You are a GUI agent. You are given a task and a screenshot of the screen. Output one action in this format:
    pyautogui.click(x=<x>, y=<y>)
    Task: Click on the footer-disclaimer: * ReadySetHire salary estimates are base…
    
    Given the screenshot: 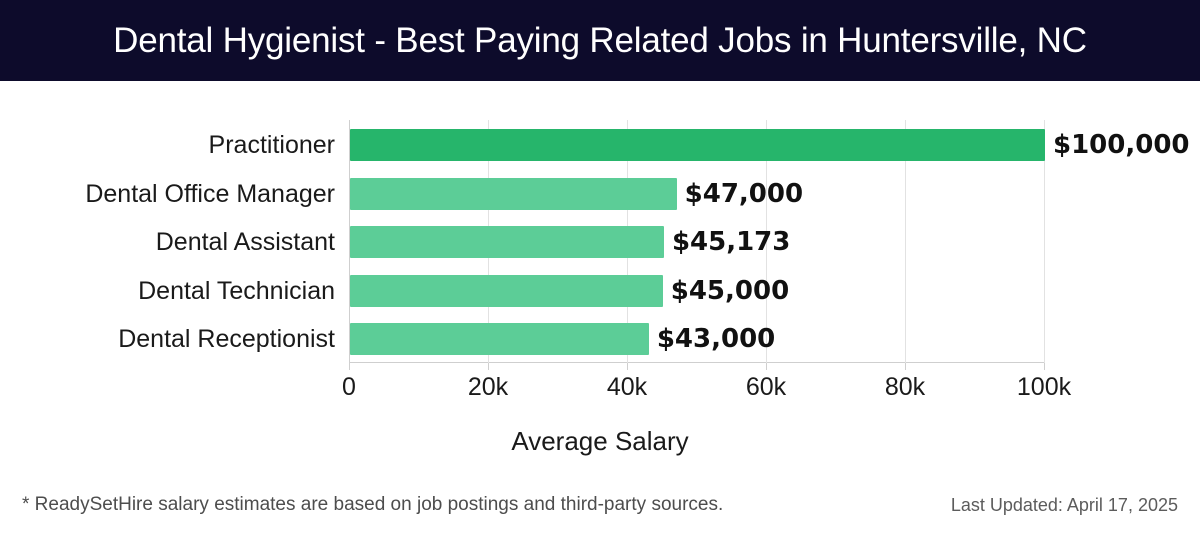 What is the action you would take?
    pyautogui.click(x=373, y=504)
    